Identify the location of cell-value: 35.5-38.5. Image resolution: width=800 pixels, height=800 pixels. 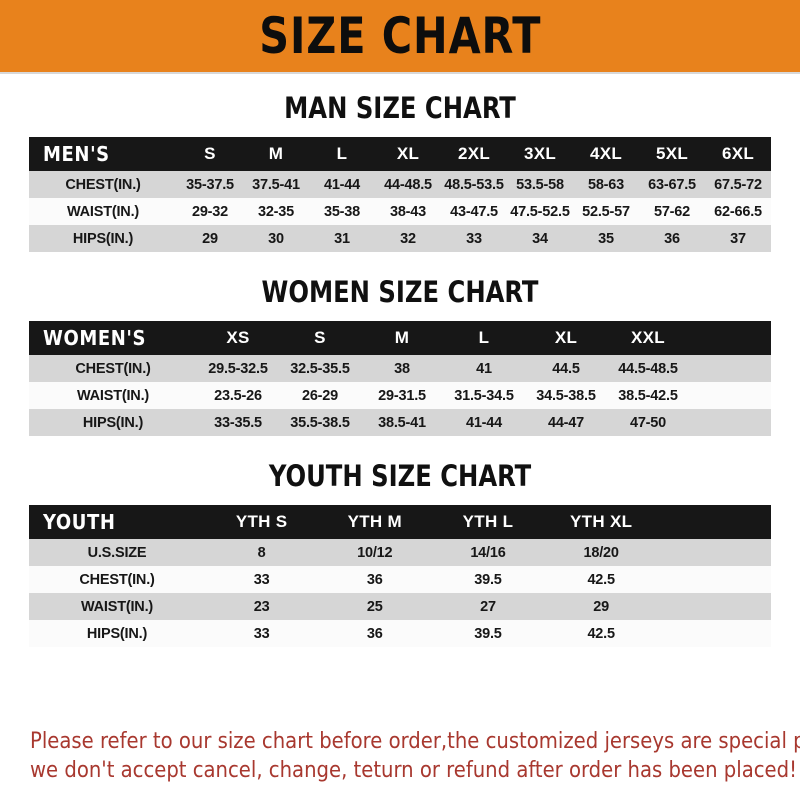
(320, 422).